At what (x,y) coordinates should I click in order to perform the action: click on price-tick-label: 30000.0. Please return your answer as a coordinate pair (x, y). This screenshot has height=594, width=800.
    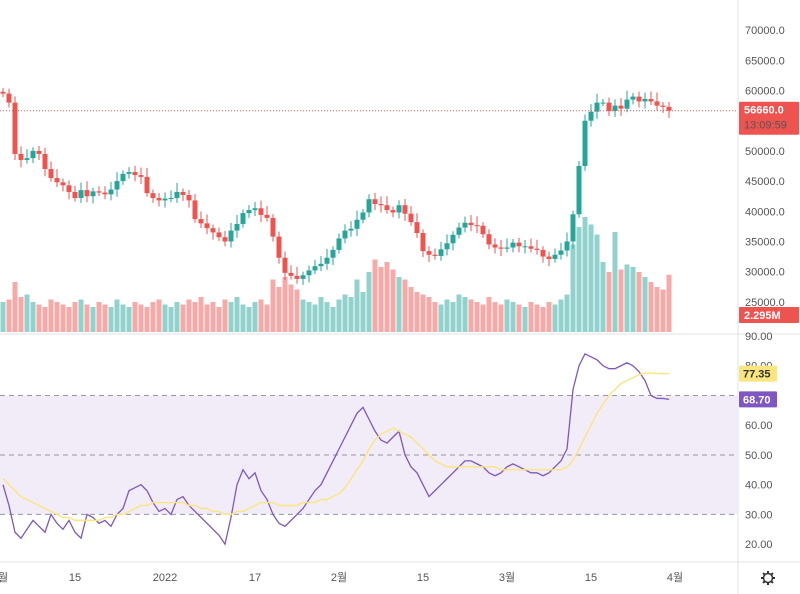
    Looking at the image, I should click on (765, 273).